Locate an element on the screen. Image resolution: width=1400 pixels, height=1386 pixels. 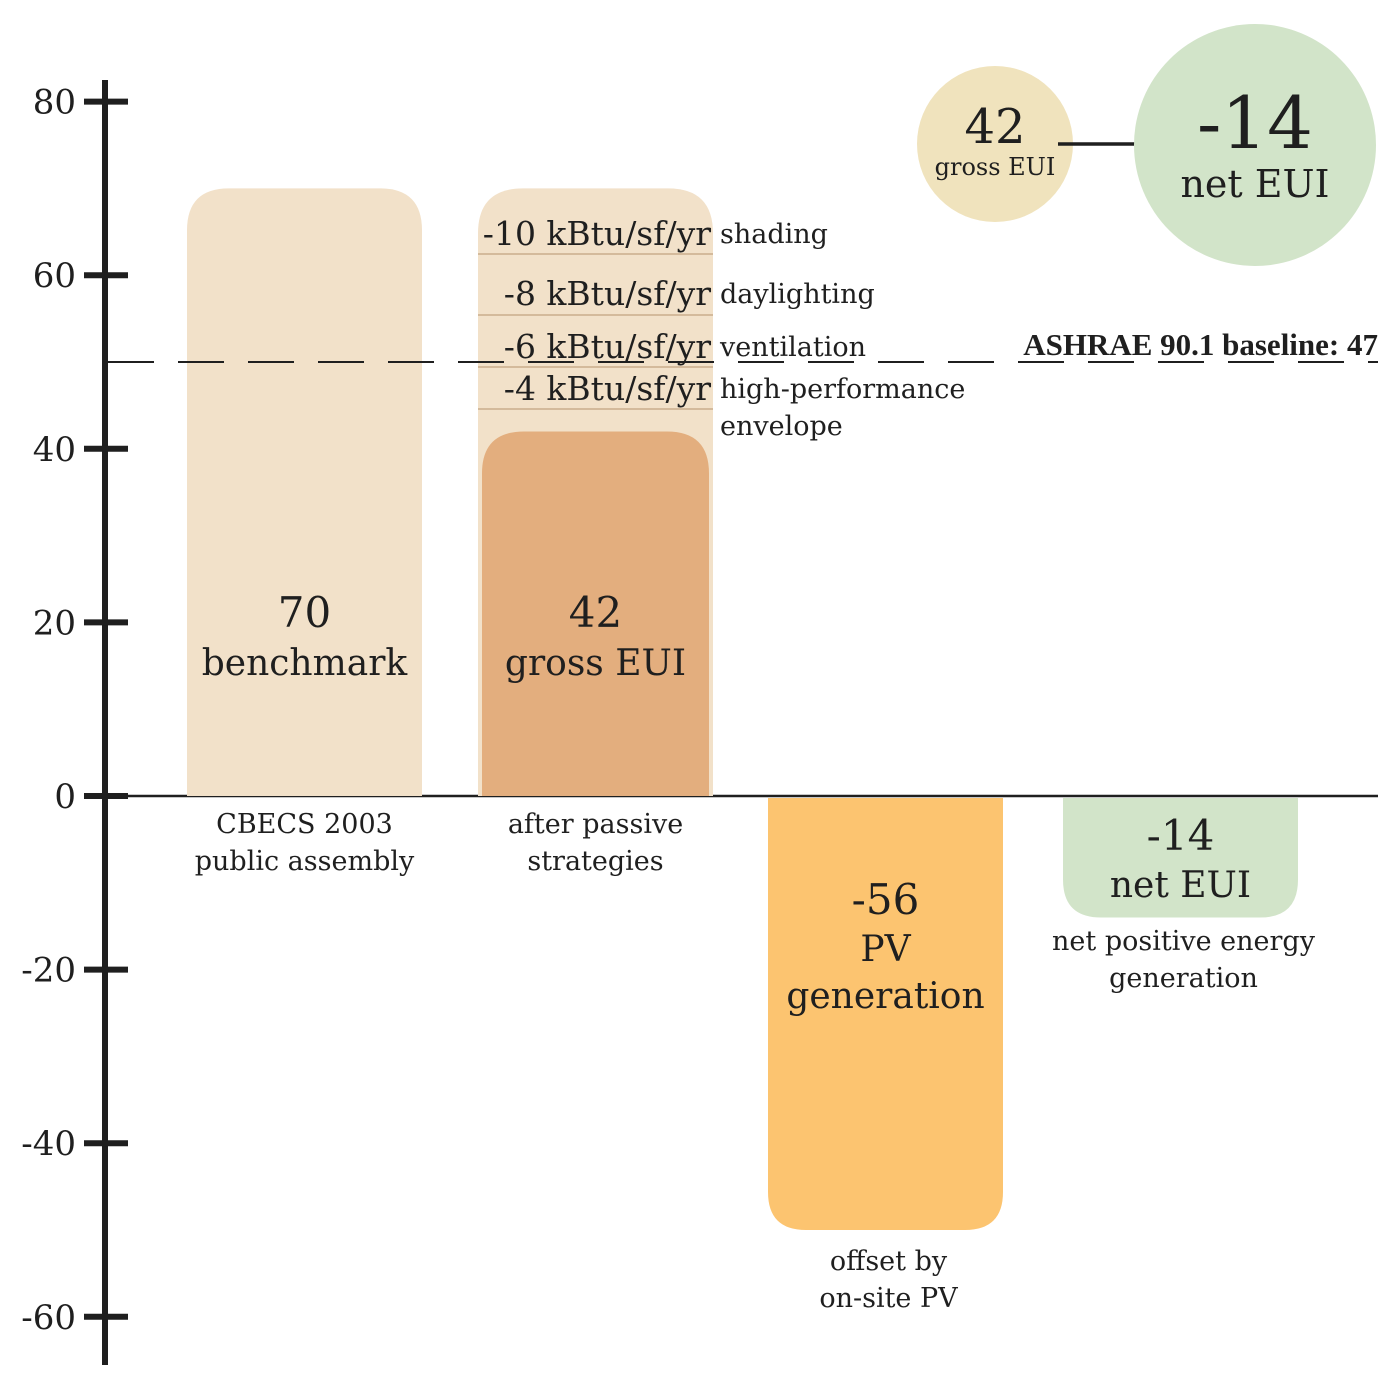
bar-pv-value: -56 is located at coordinates (886, 899).